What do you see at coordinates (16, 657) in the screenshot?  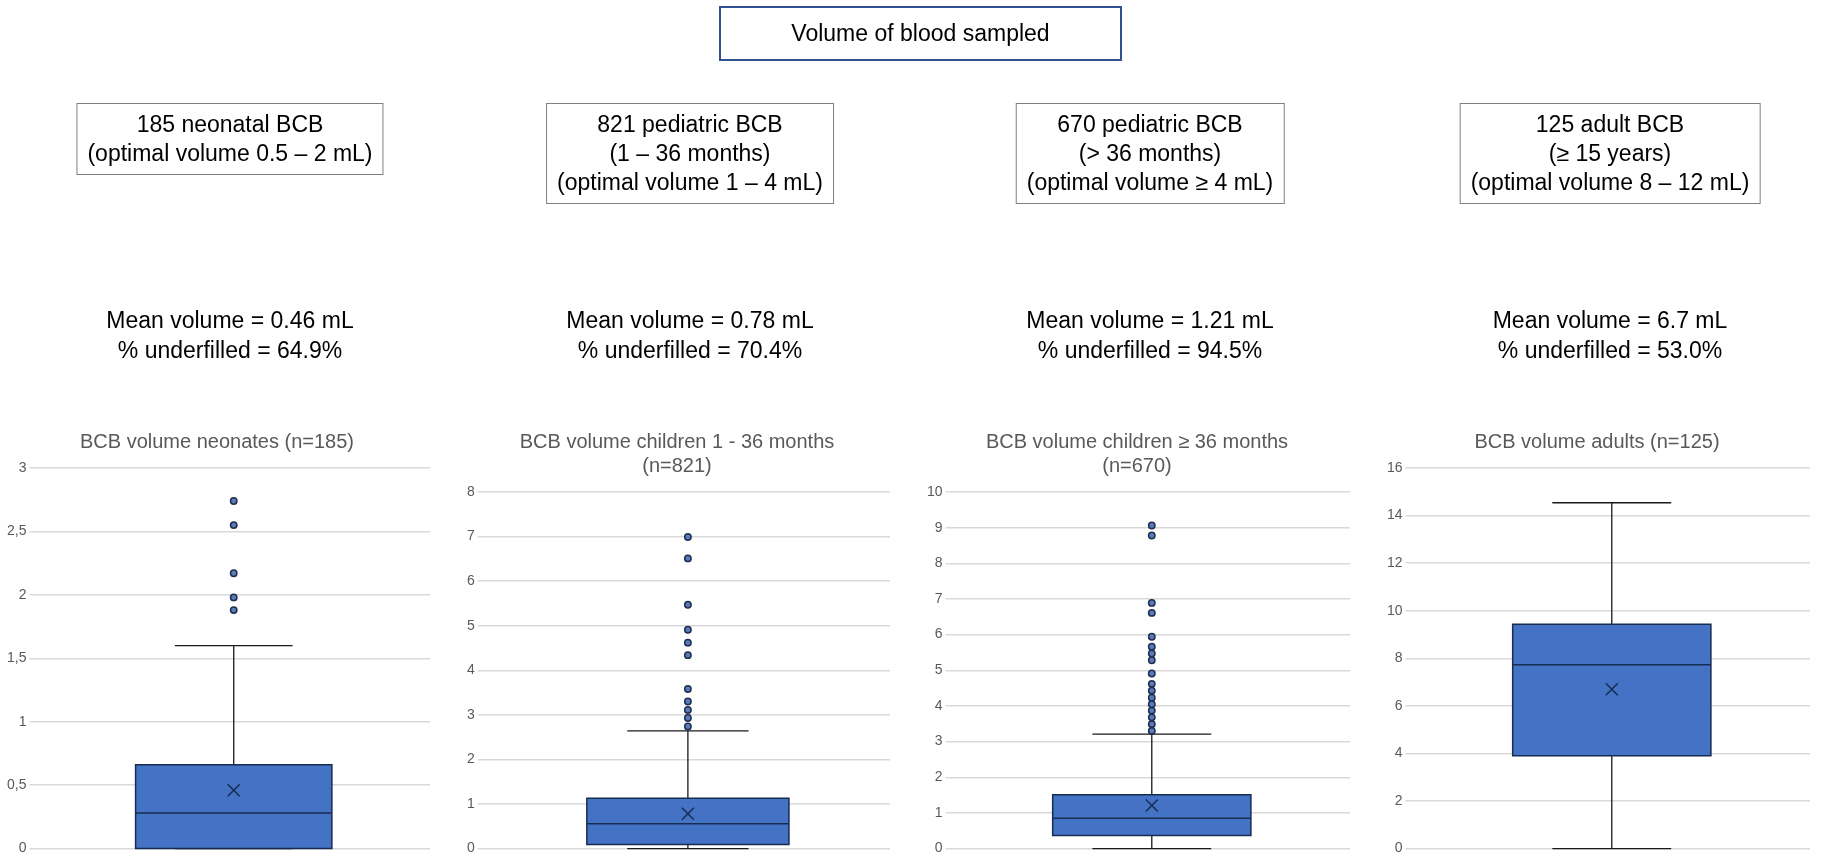 I see `y-tick-label: 1,5` at bounding box center [16, 657].